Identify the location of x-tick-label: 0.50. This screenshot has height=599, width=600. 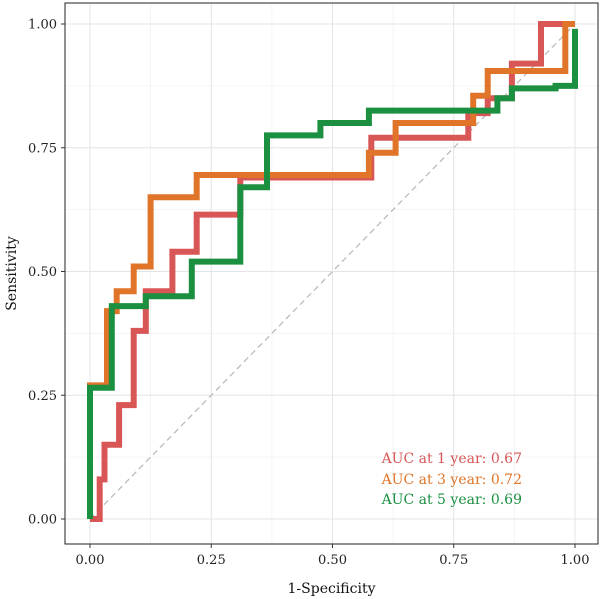
(332, 560).